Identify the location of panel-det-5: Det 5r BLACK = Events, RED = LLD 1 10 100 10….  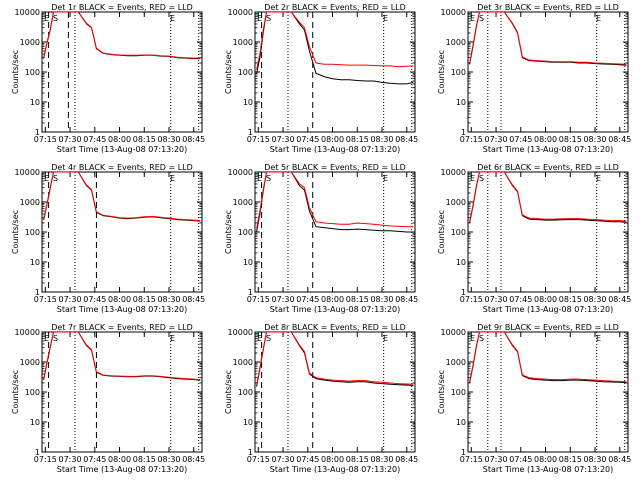
(321, 238).